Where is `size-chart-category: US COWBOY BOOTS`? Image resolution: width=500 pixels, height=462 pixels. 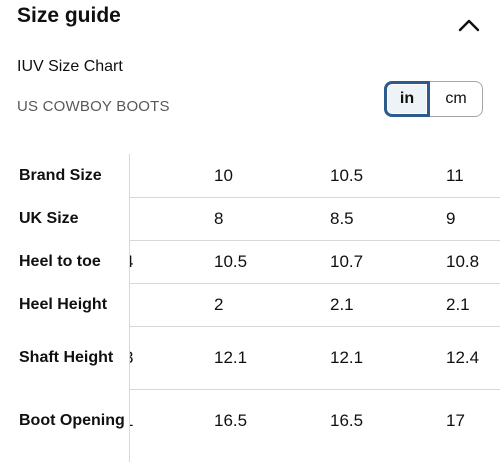 size-chart-category: US COWBOY BOOTS is located at coordinates (93, 106).